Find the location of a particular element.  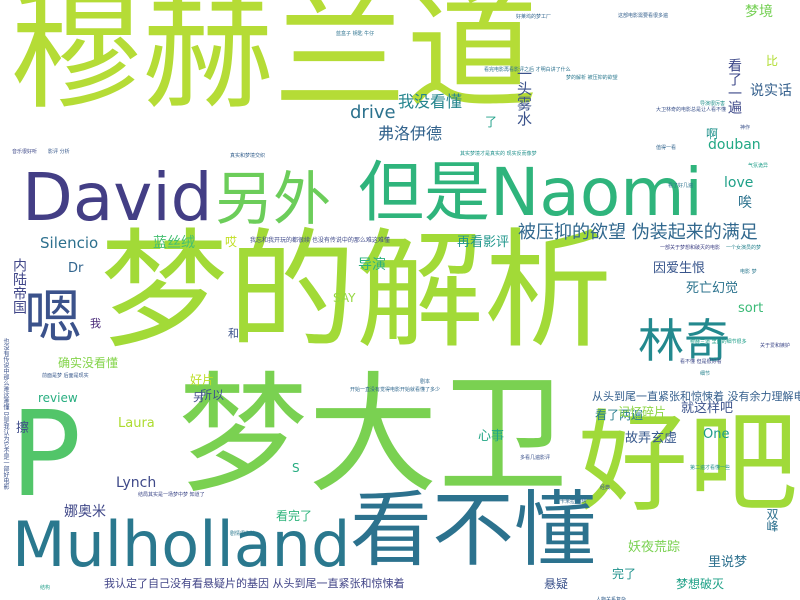

word: 卡米拉 丽塔 is located at coordinates (573, 502).